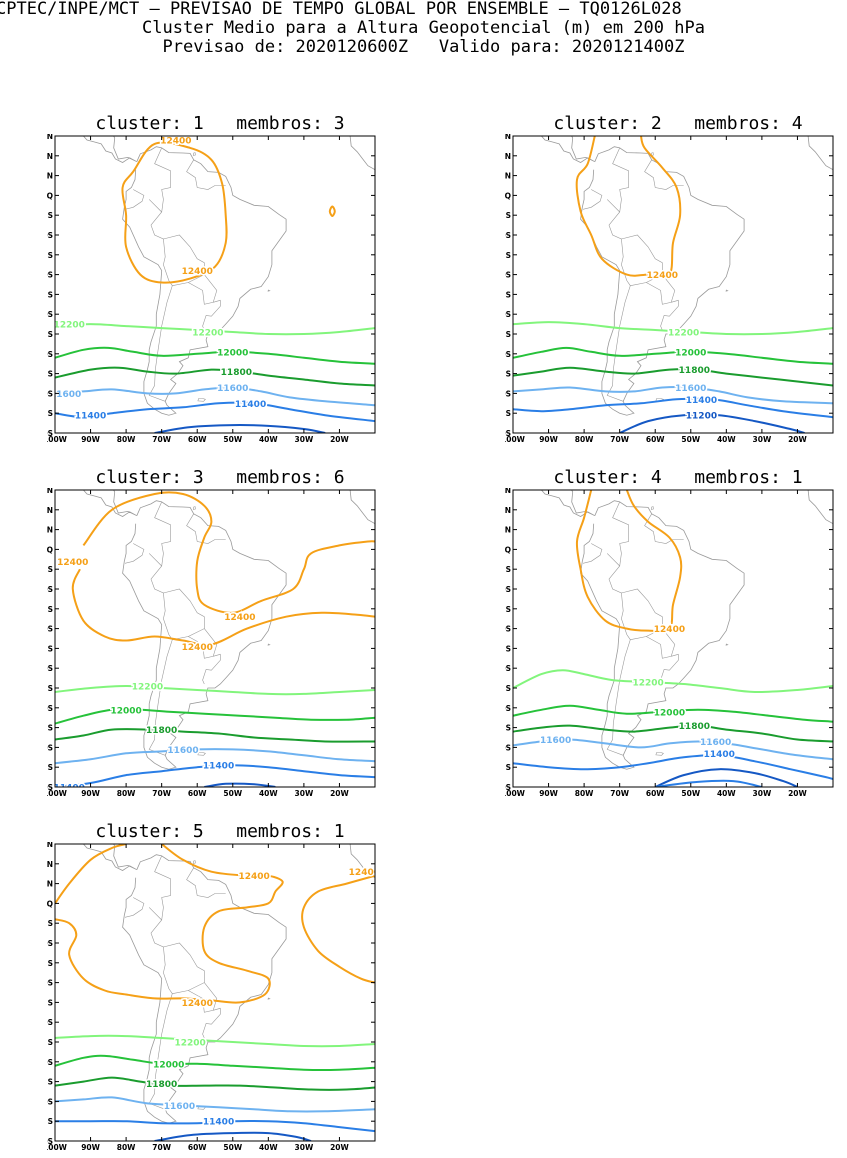 The height and width of the screenshot is (1158, 847). Describe the element at coordinates (57, 793) in the screenshot. I see `lon-label: 100W` at that location.